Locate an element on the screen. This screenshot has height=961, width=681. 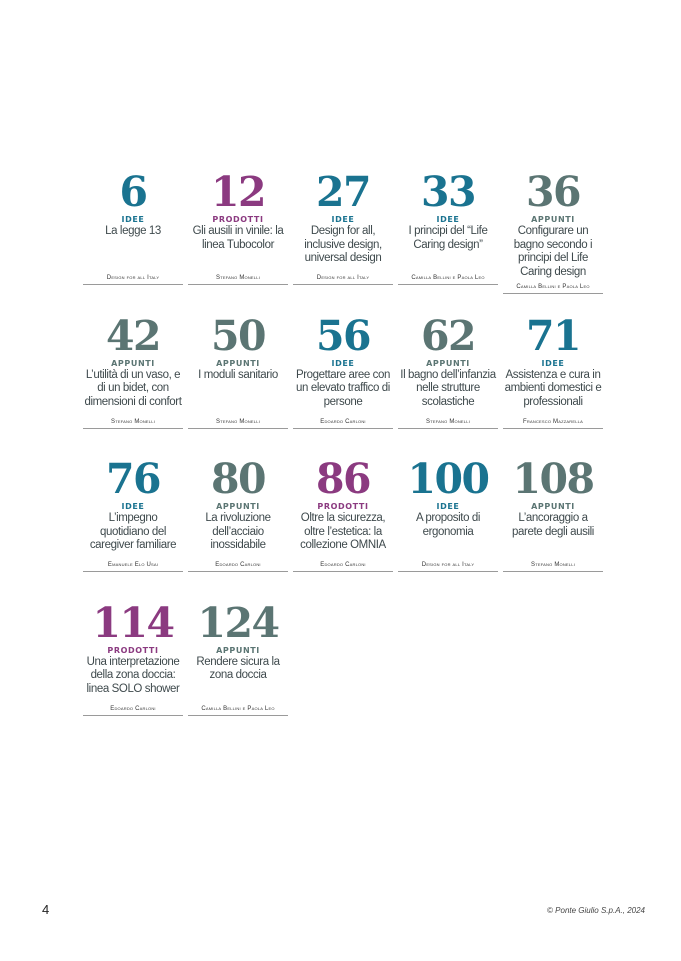
entry-author: Francesco Mazzarella is located at coordinates (553, 423).